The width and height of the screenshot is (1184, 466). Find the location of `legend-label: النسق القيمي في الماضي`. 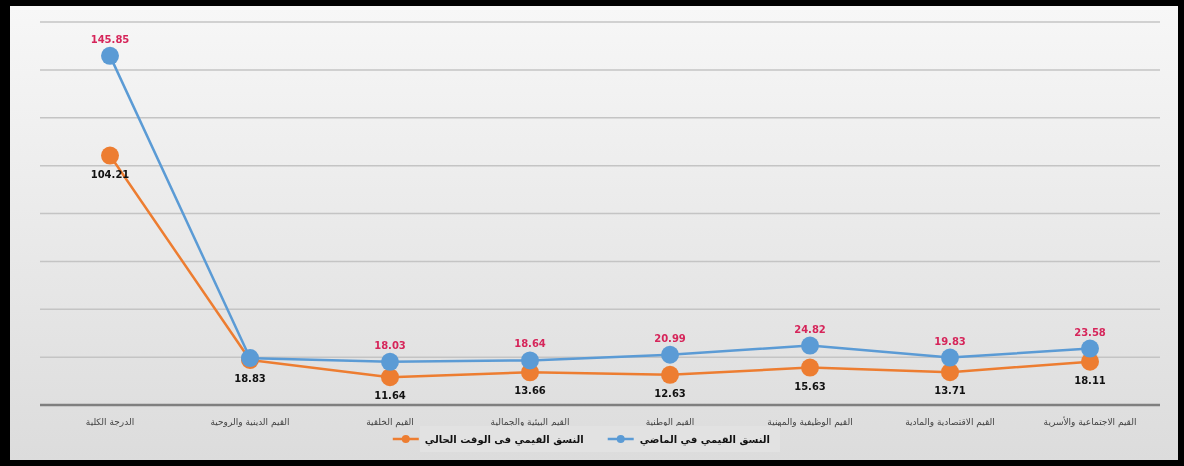

legend-label: النسق القيمي في الماضي is located at coordinates (704, 440).